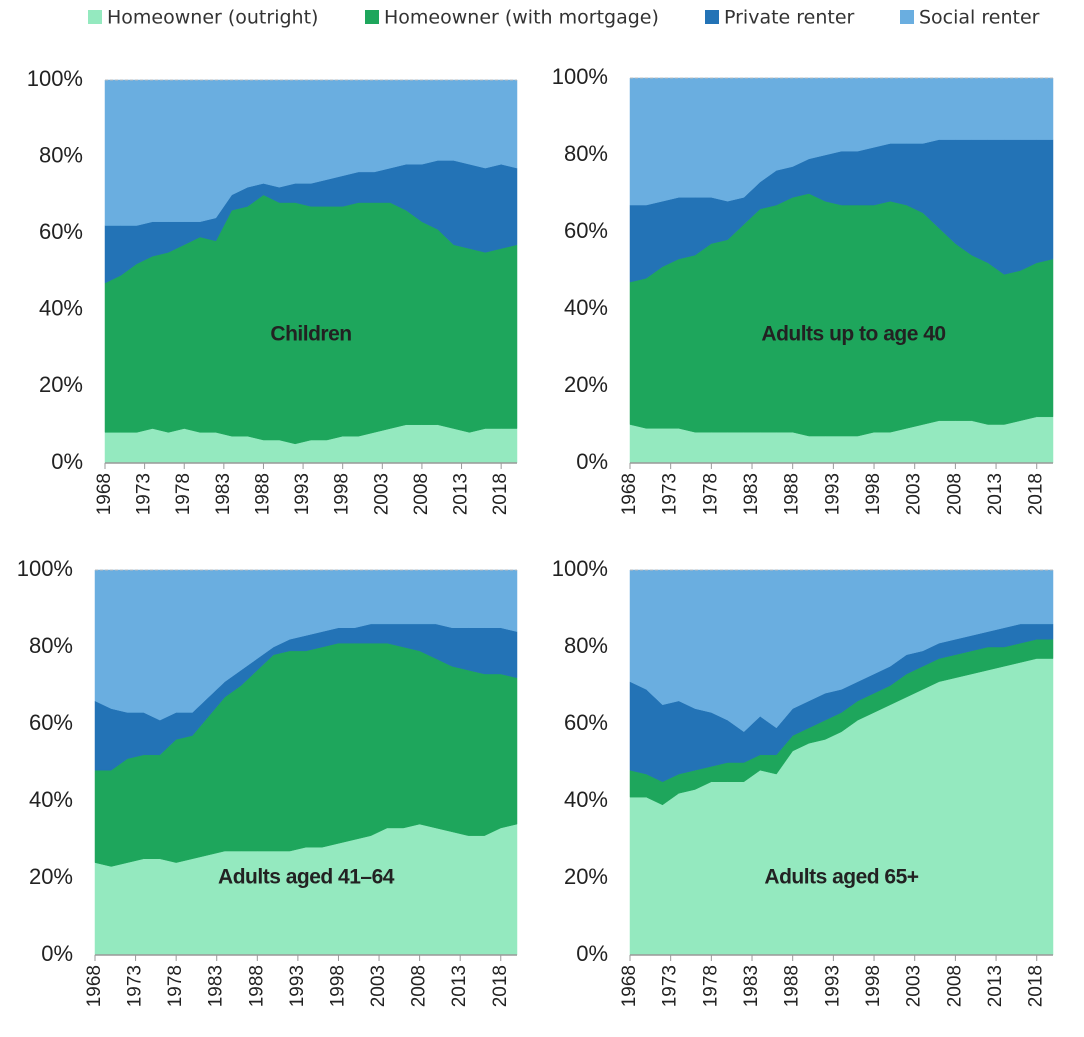  What do you see at coordinates (853, 334) in the screenshot?
I see `panel-title: Adults up to age 40` at bounding box center [853, 334].